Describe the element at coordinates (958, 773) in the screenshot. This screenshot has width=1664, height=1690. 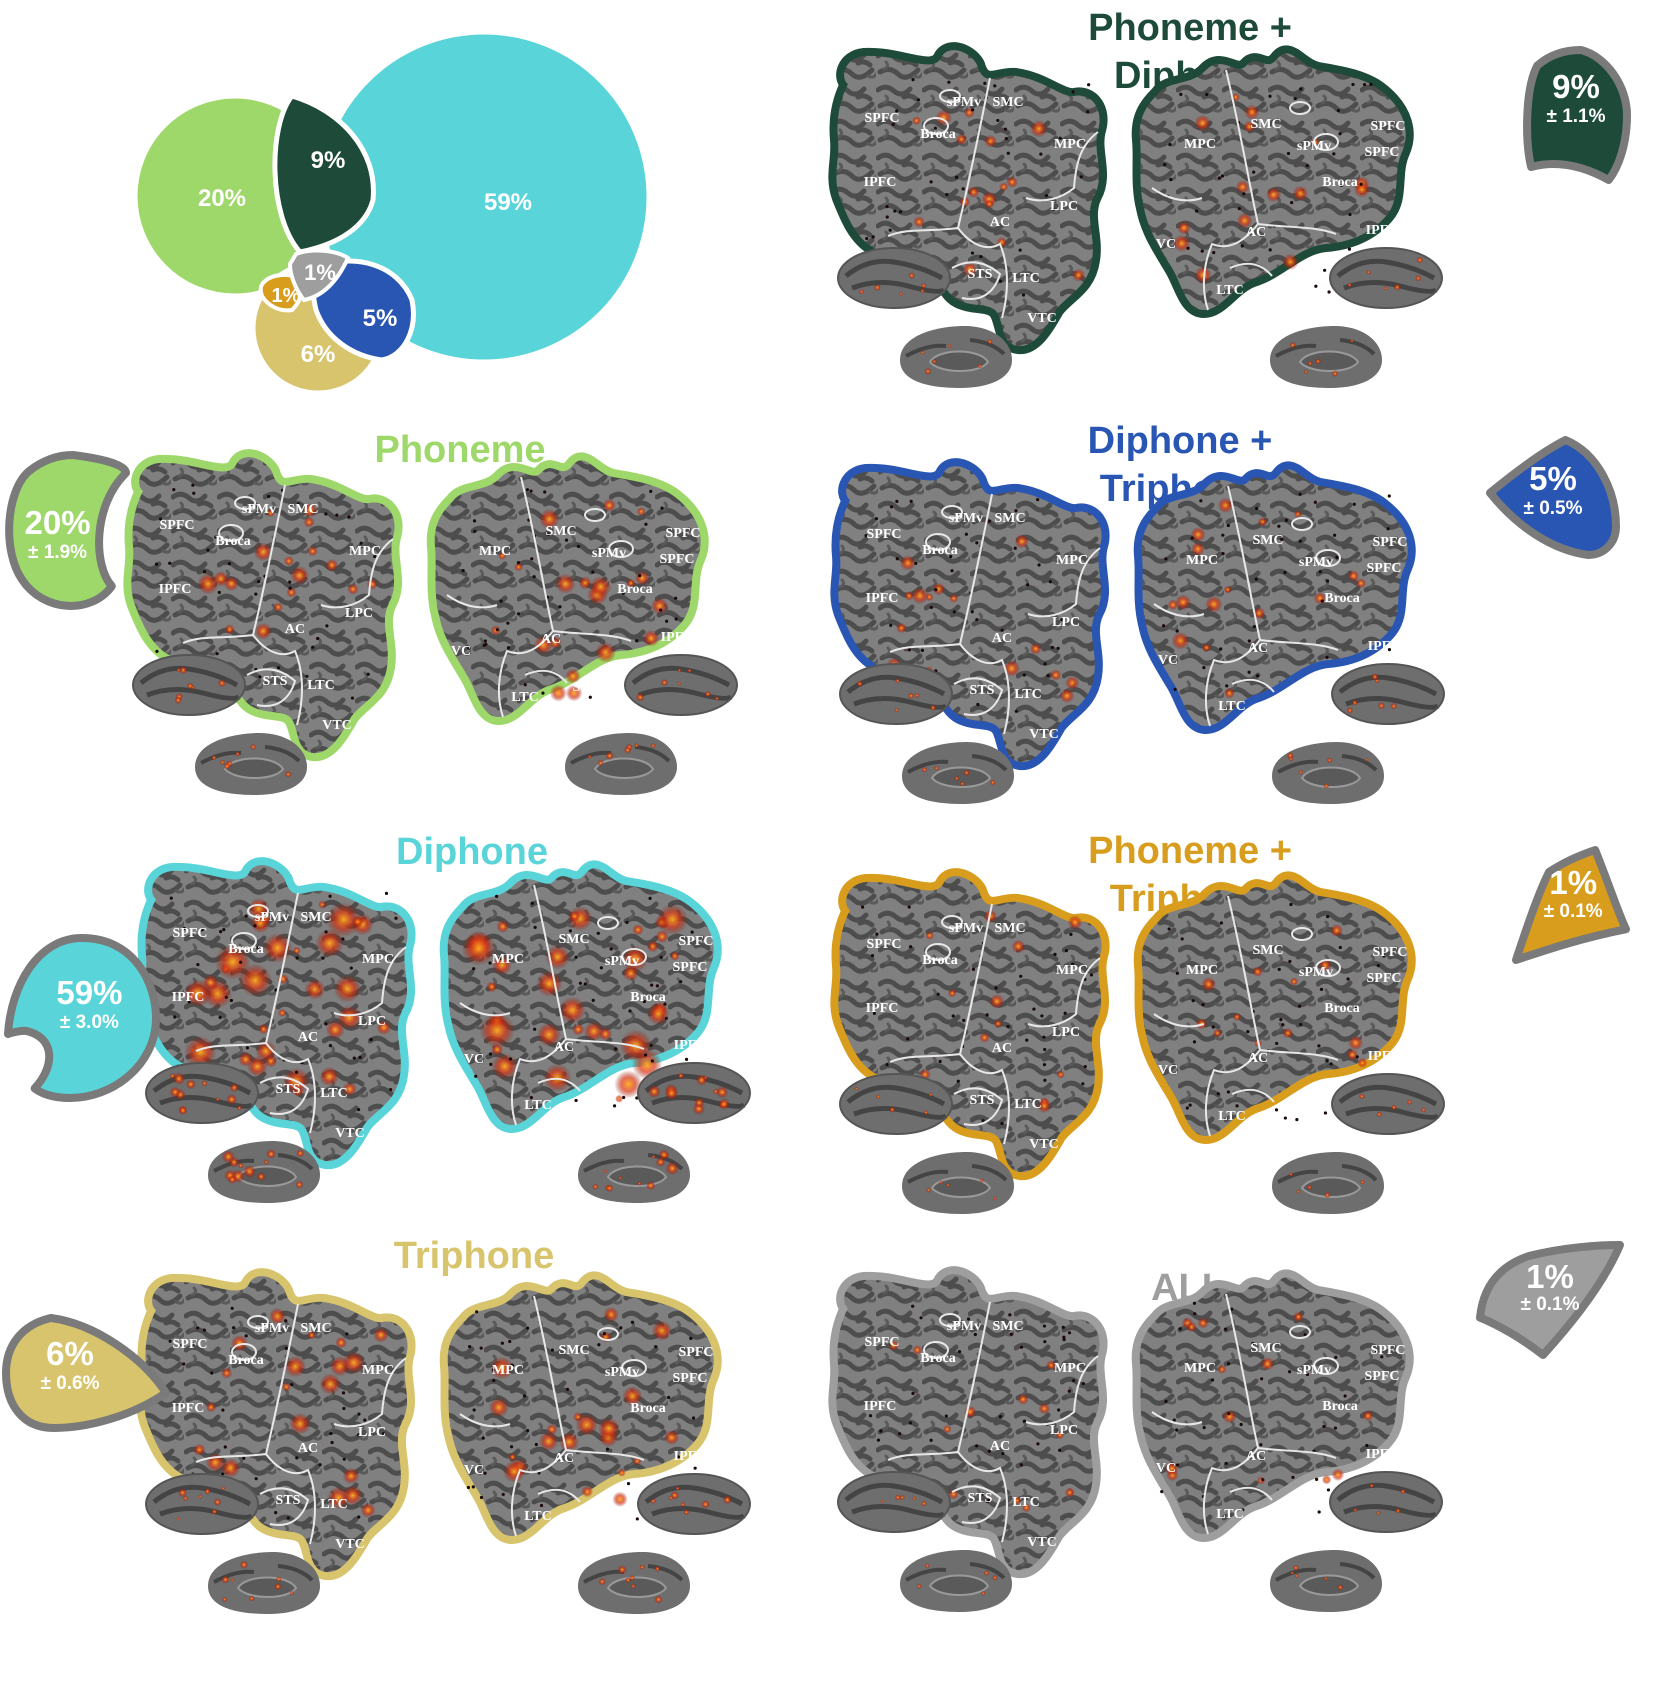
I see `inflated-left-medial` at that location.